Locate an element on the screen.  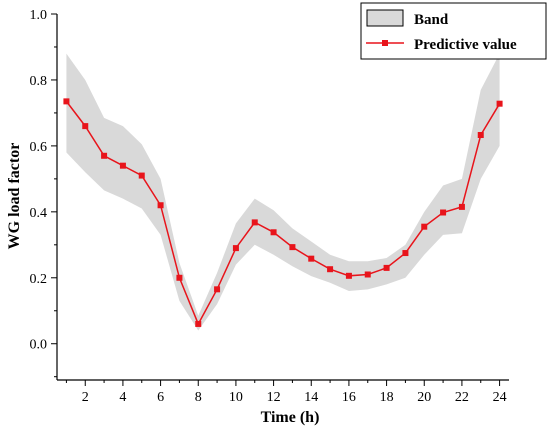
x-tick-label: 12 is located at coordinates (274, 397).